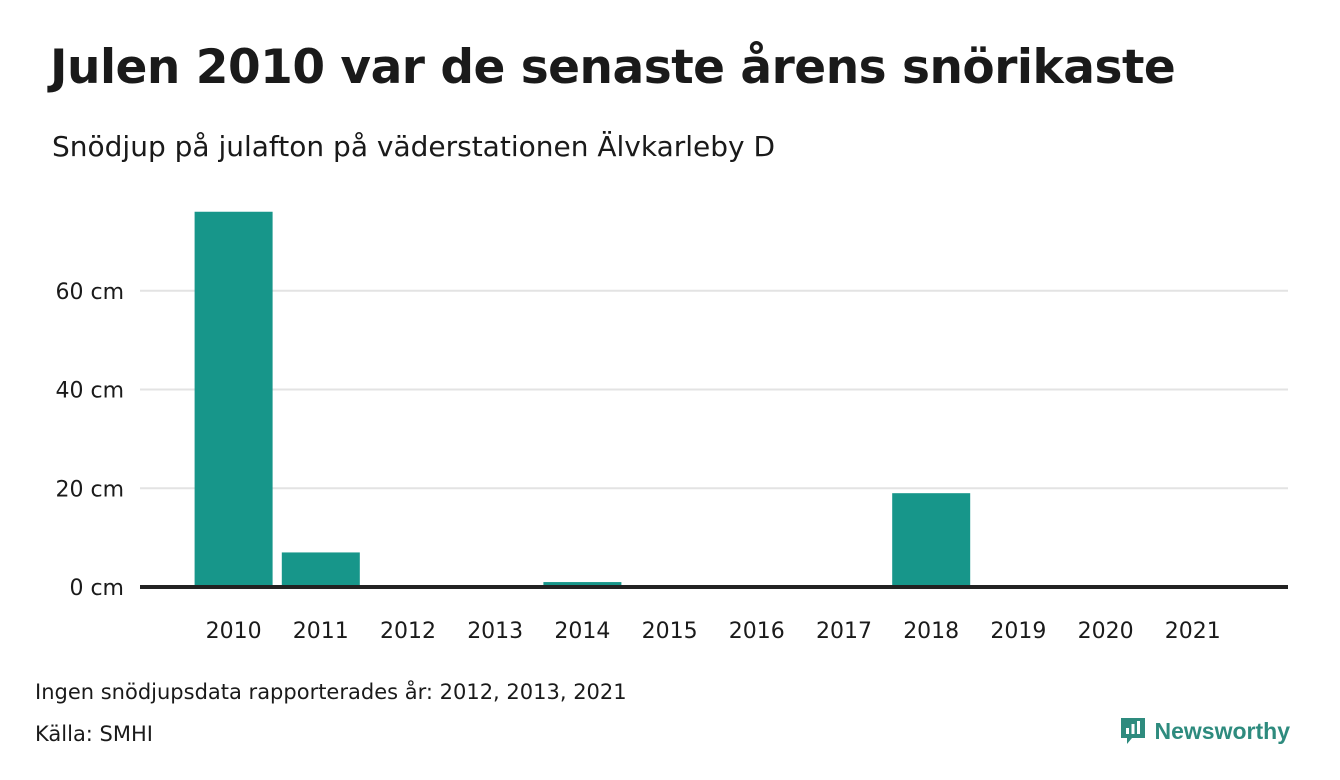  Describe the element at coordinates (1106, 631) in the screenshot. I see `x-tick-label: 2020` at that location.